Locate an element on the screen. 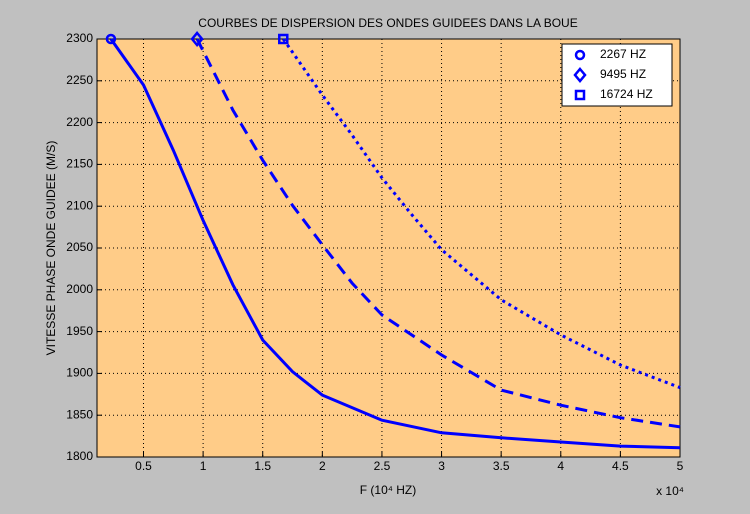  x-tick-label: 1.5 is located at coordinates (262, 466).